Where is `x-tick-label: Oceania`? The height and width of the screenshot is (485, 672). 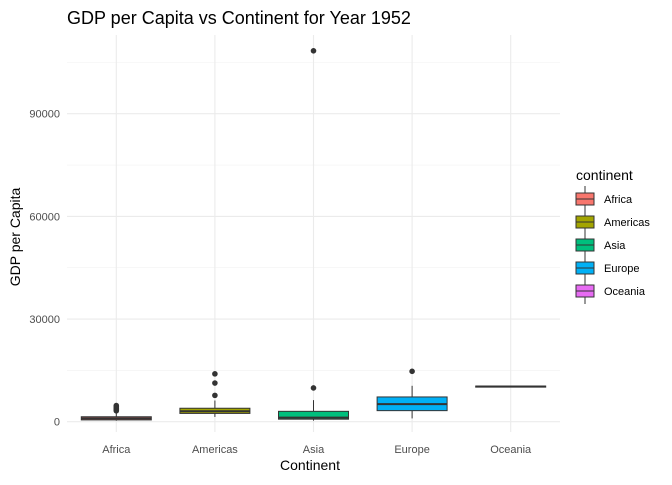 x-tick-label: Oceania is located at coordinates (511, 450).